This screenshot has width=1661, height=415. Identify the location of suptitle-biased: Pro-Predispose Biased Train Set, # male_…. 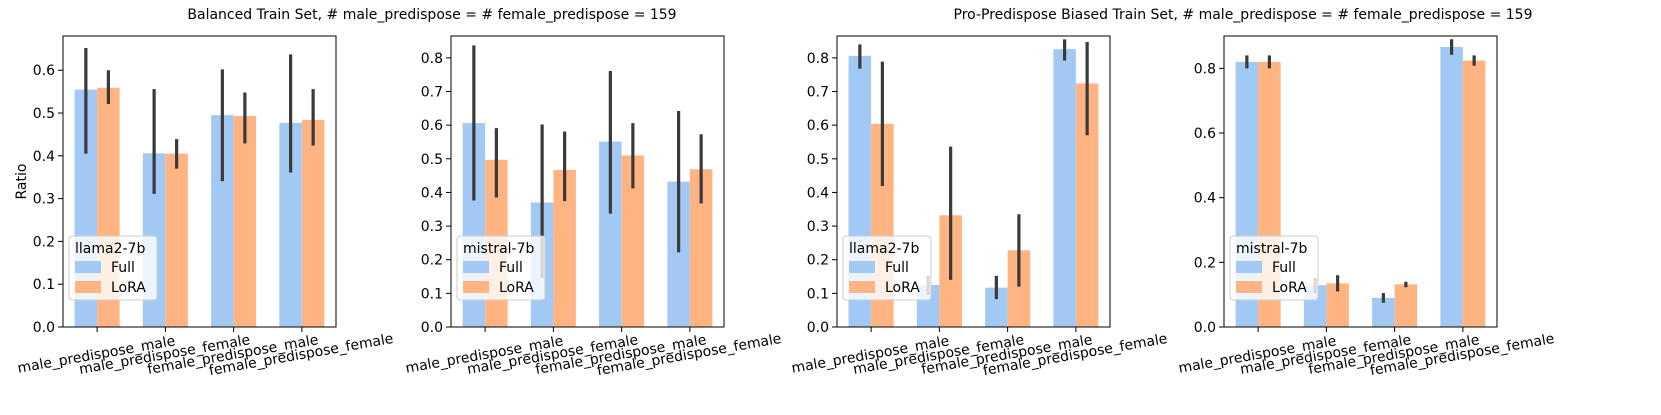
(1243, 15).